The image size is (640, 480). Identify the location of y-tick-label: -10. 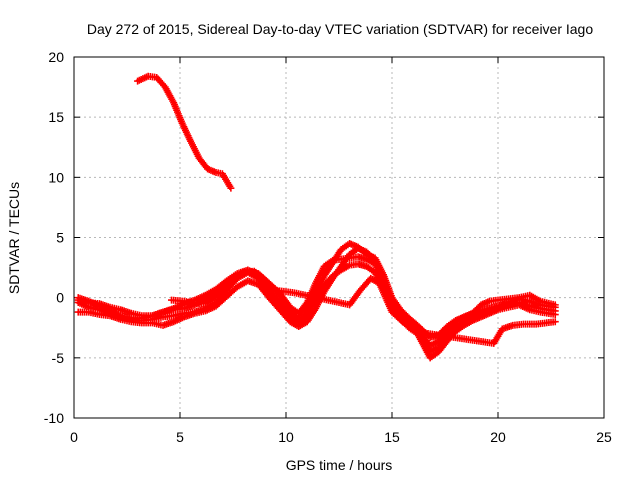
(54, 418).